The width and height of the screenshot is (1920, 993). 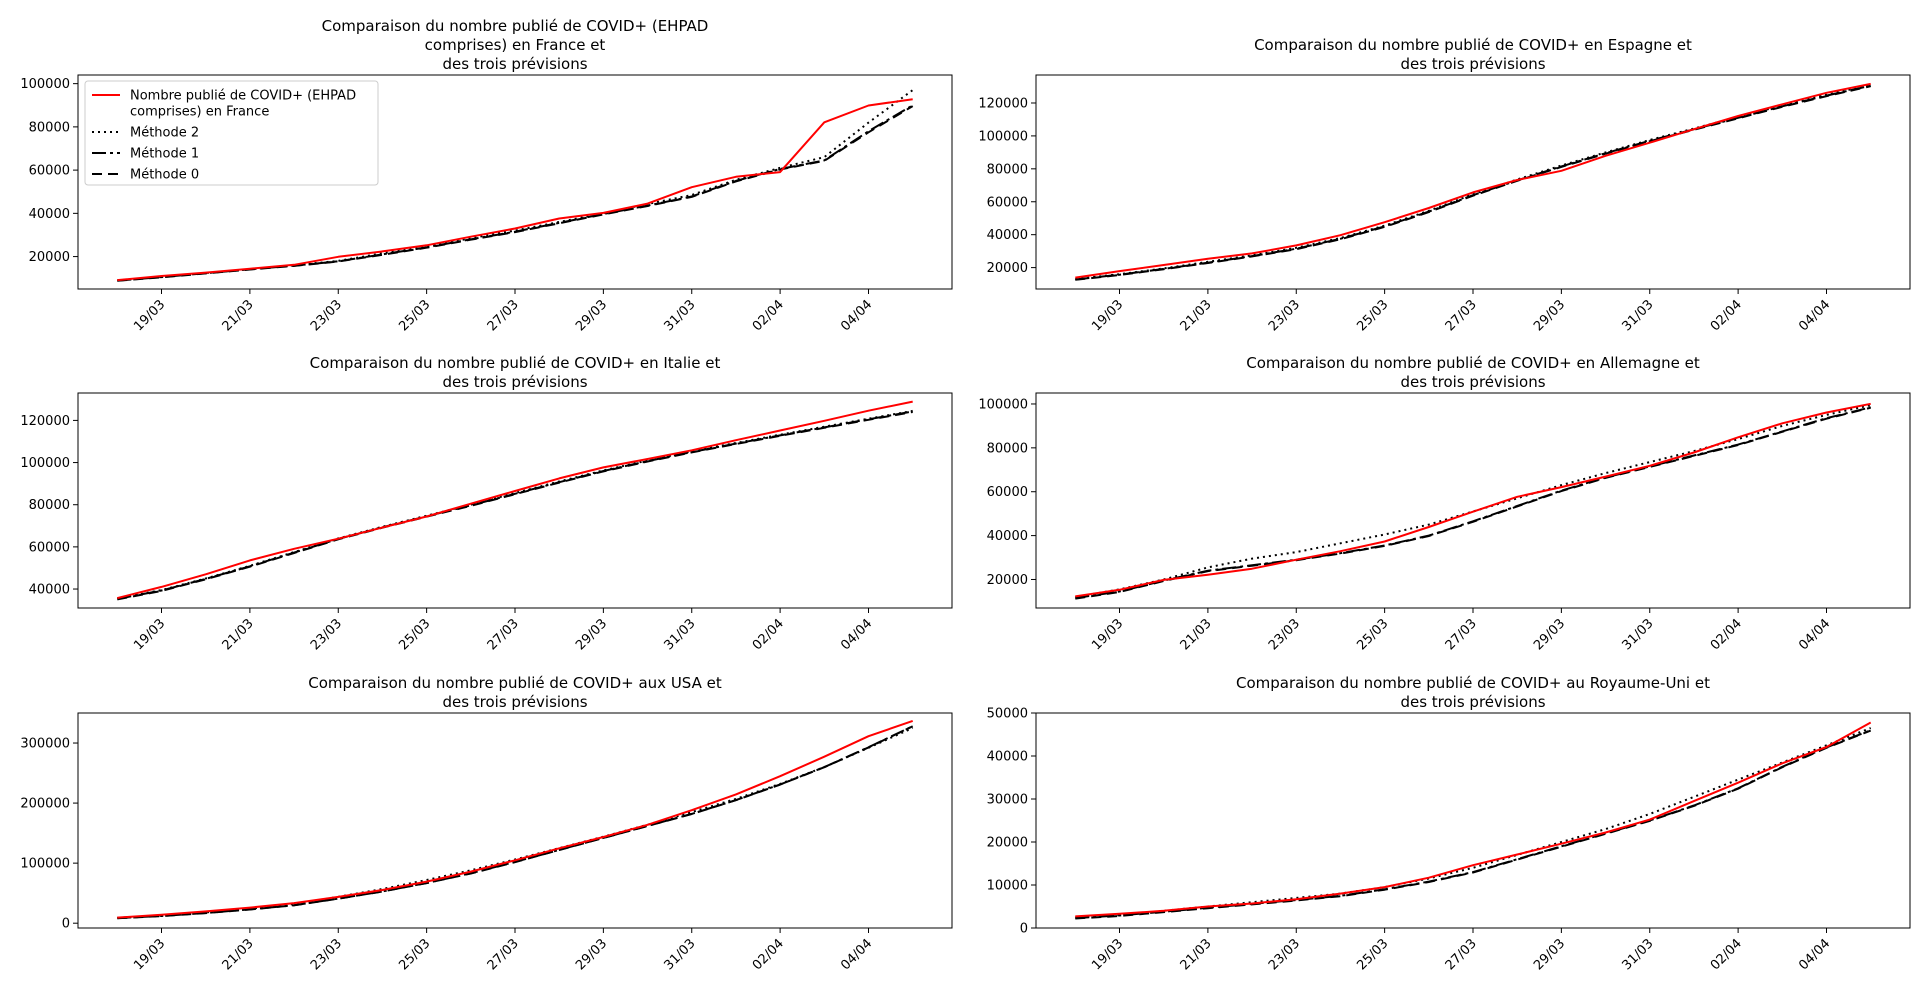 I want to click on y-tick-label: 50000, so click(x=1007, y=714).